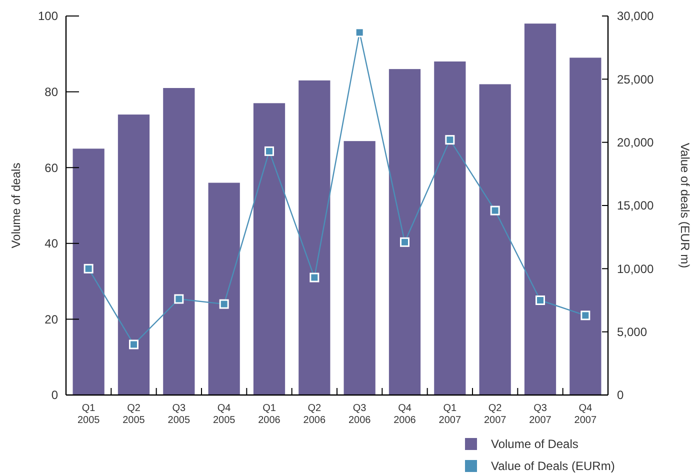 The height and width of the screenshot is (474, 695). What do you see at coordinates (450, 414) in the screenshot?
I see `x-tick-label: Q1 2007` at bounding box center [450, 414].